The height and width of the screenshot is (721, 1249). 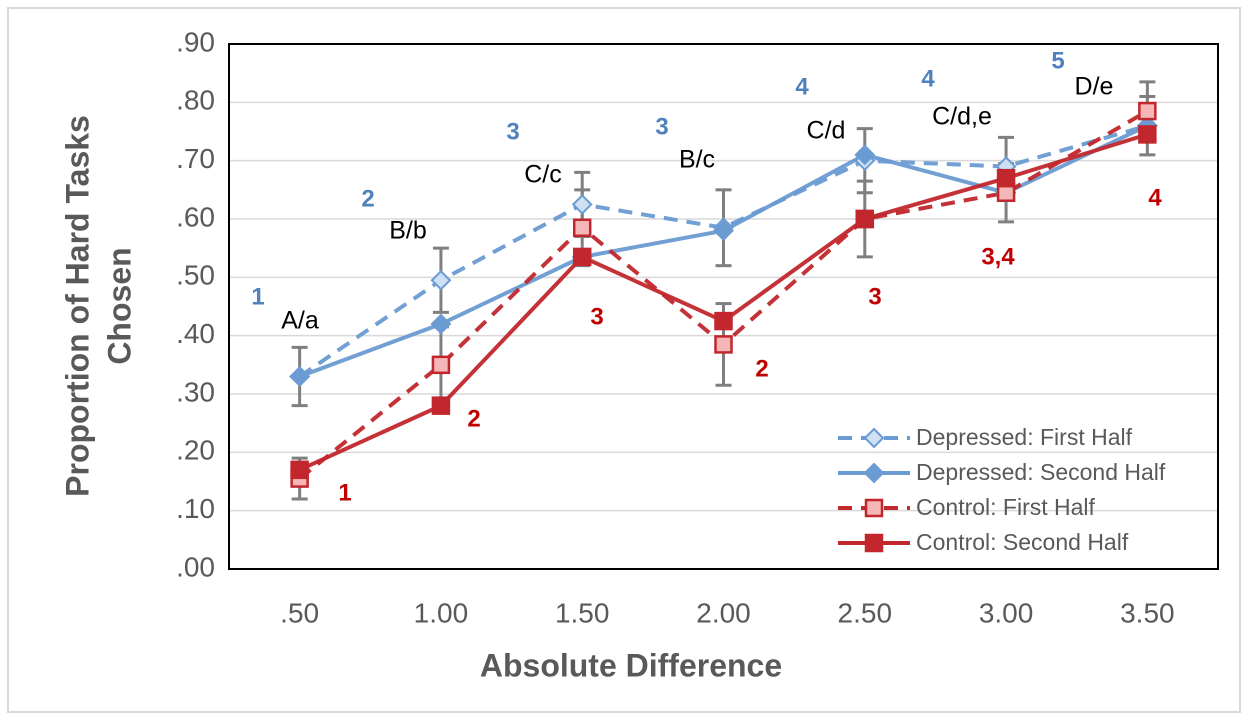 What do you see at coordinates (1041, 472) in the screenshot?
I see `legend-label: Depressed: Second Half` at bounding box center [1041, 472].